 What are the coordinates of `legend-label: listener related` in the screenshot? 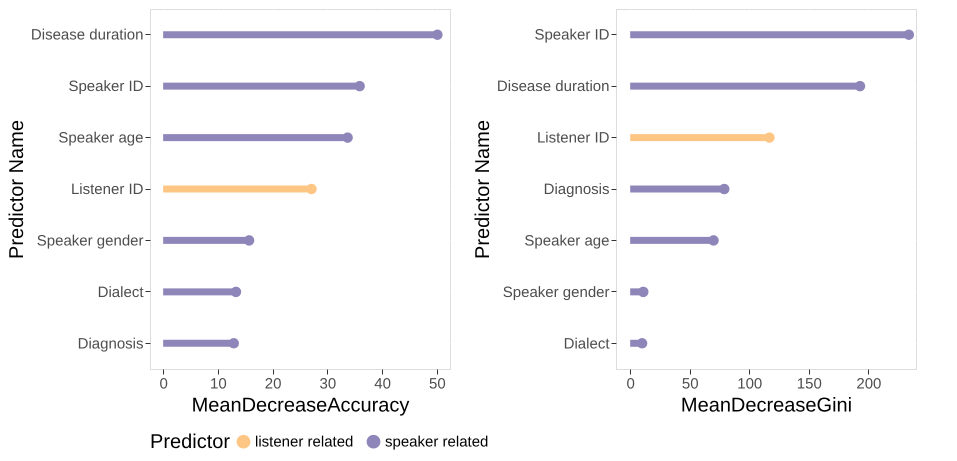 It's located at (304, 442).